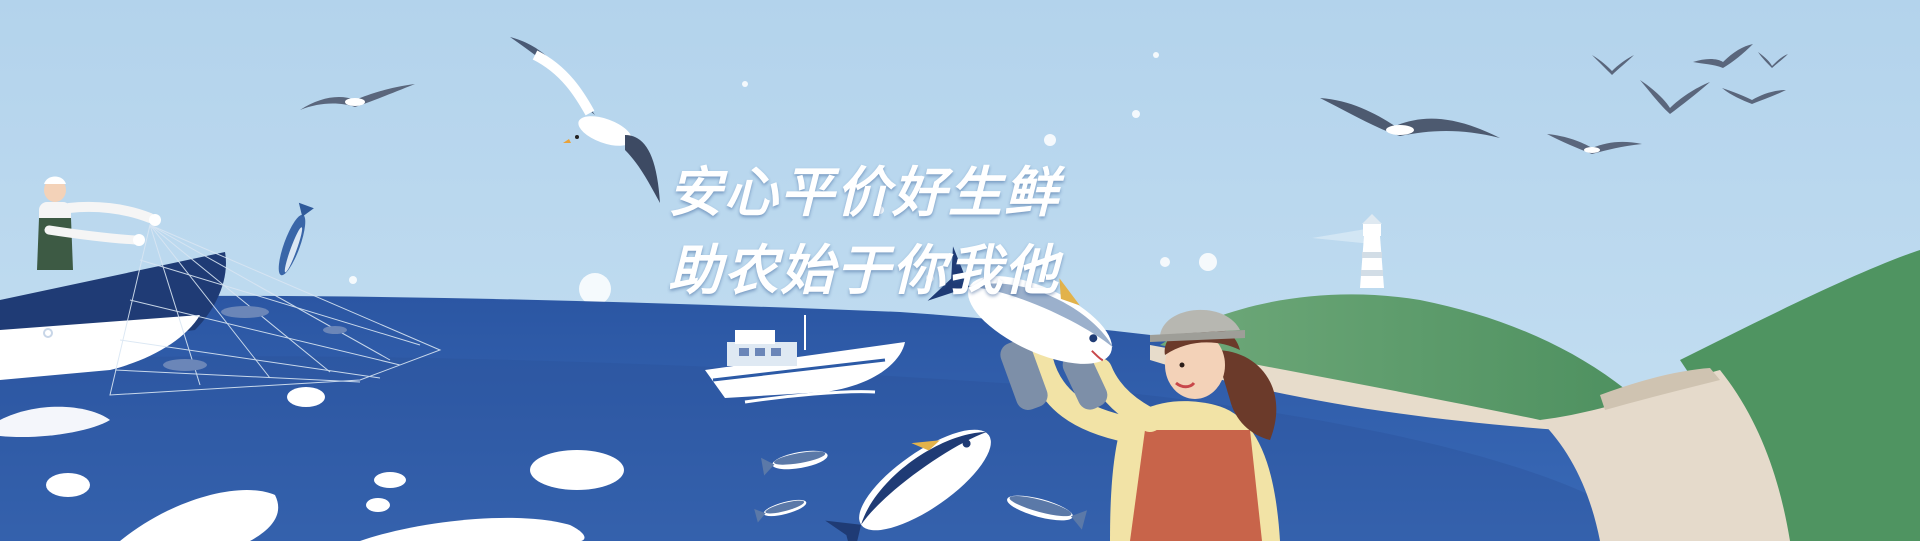  I want to click on tuna-fish-icon, so click(908, 485).